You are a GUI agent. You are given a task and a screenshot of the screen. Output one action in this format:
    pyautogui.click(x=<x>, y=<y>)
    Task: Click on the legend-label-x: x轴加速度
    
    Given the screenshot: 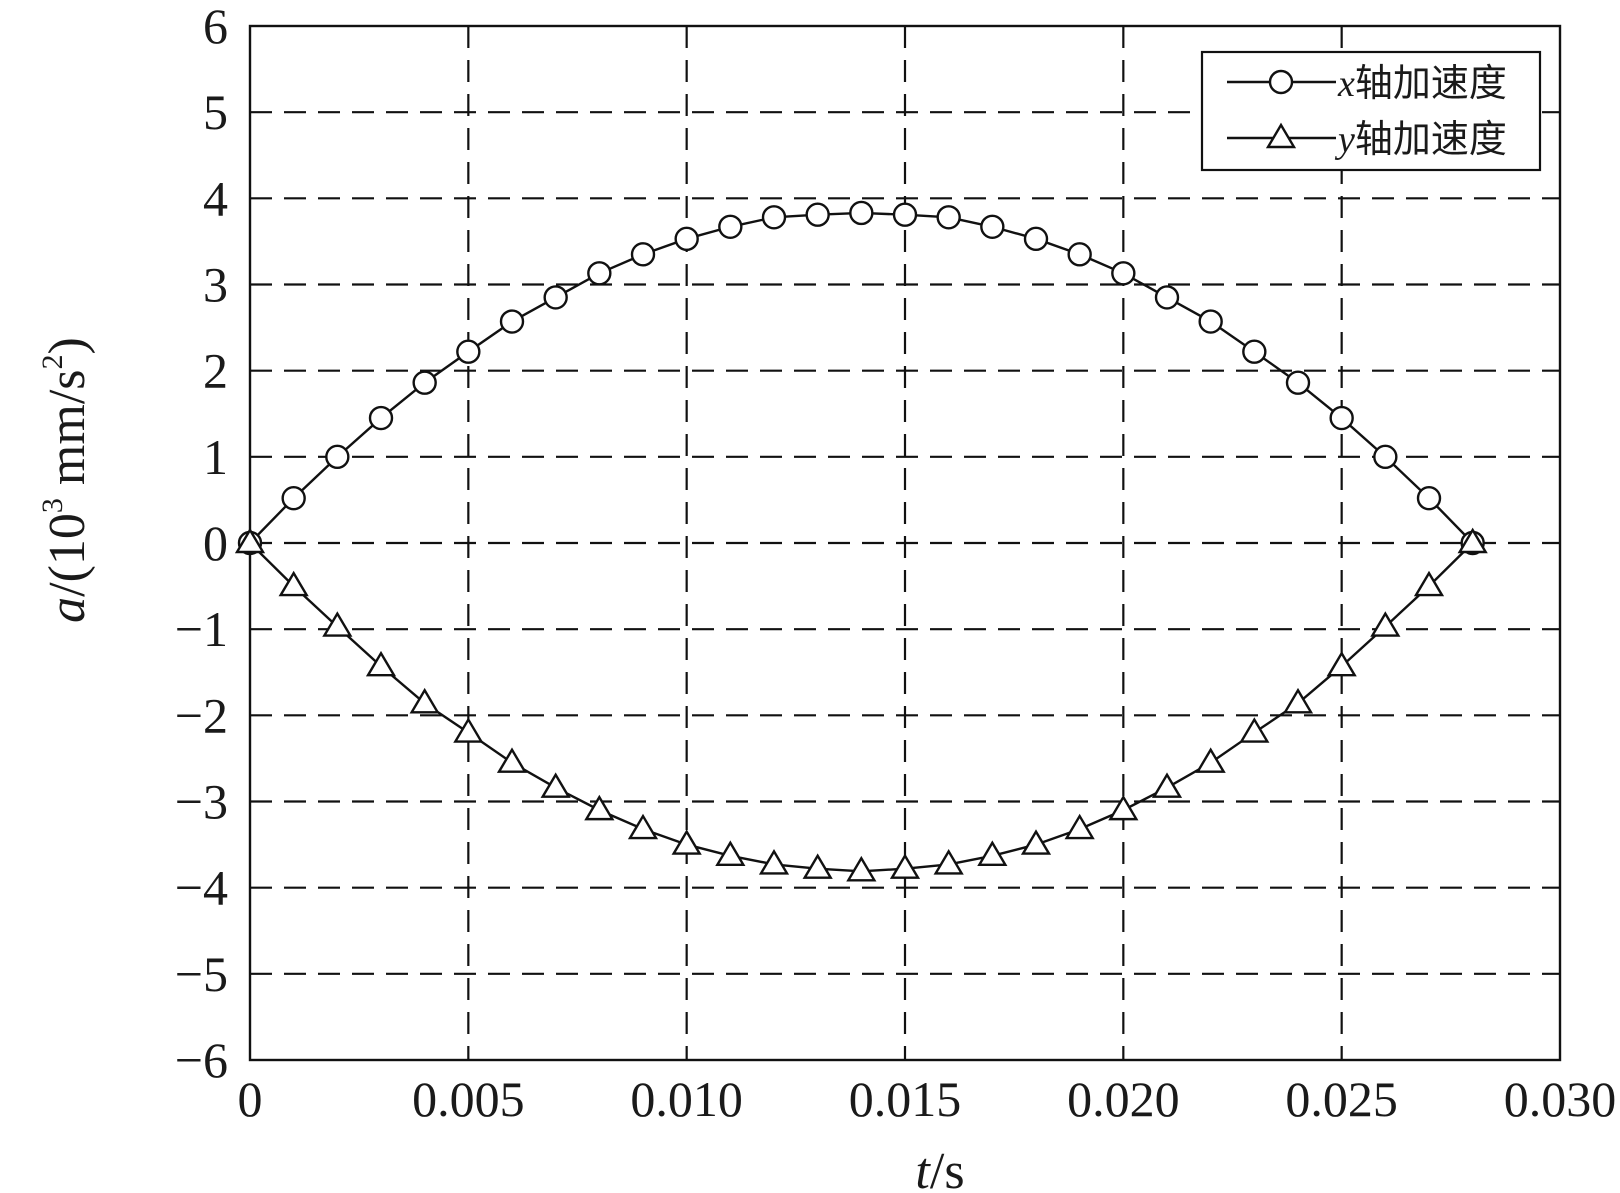 What is the action you would take?
    pyautogui.click(x=1422, y=84)
    